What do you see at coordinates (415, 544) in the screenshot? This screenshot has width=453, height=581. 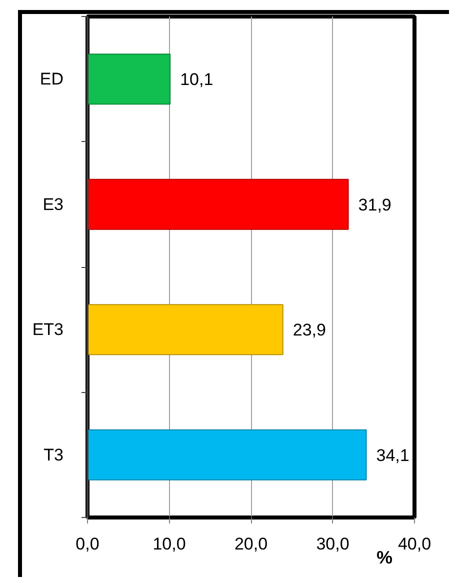 I see `x-tick-label: 40,0` at bounding box center [415, 544].